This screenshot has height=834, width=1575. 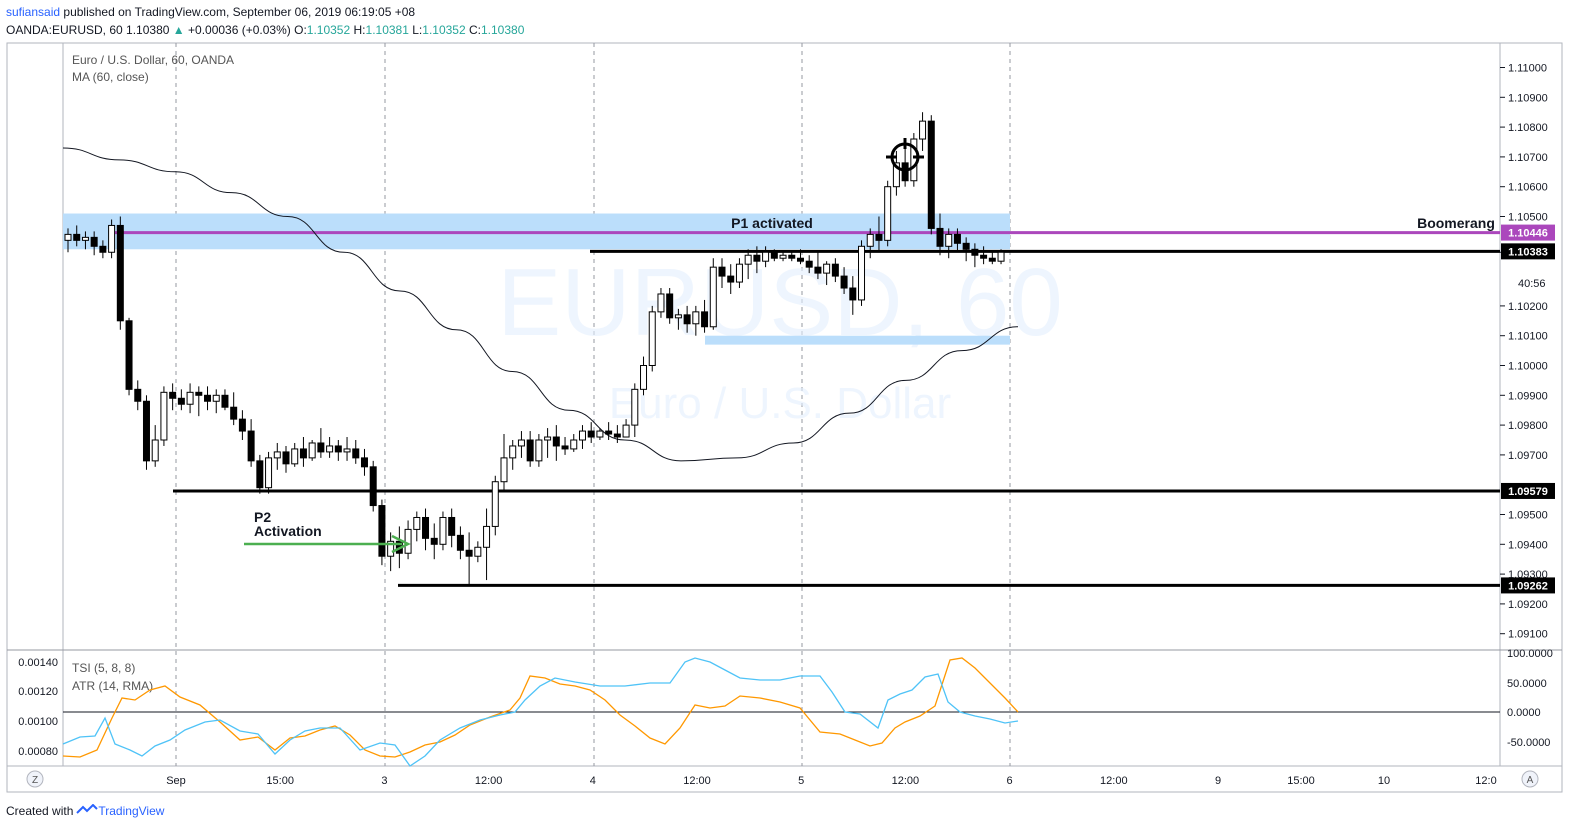 What do you see at coordinates (801, 781) in the screenshot?
I see `time-tick-label: 5` at bounding box center [801, 781].